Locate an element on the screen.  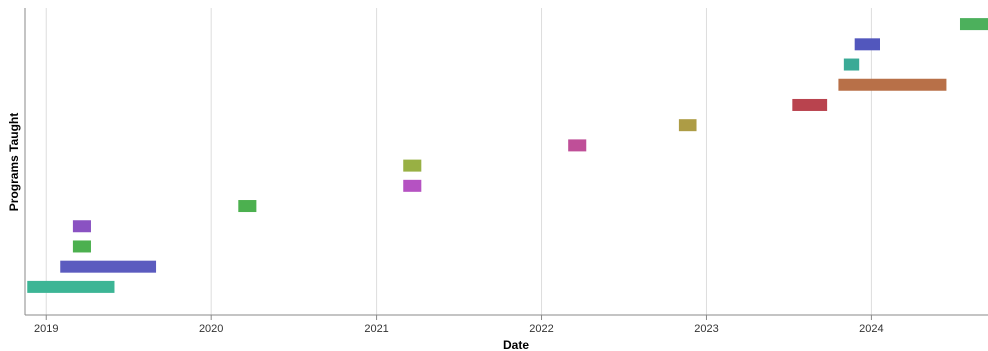
x-axis-title: Date is located at coordinates (516, 344).